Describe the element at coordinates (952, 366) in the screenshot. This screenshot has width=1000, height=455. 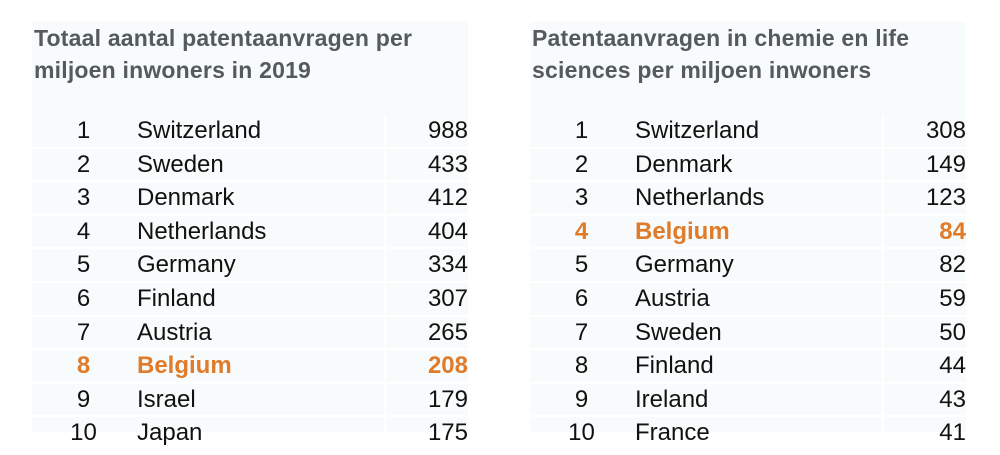
I see `value-cell: 44` at that location.